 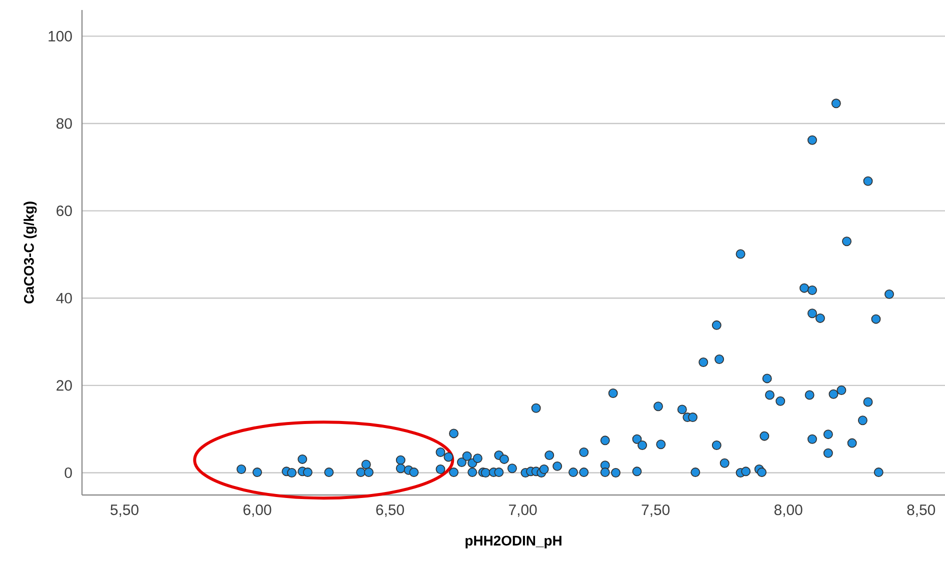 What do you see at coordinates (788, 510) in the screenshot?
I see `x-tick-label: 8,00` at bounding box center [788, 510].